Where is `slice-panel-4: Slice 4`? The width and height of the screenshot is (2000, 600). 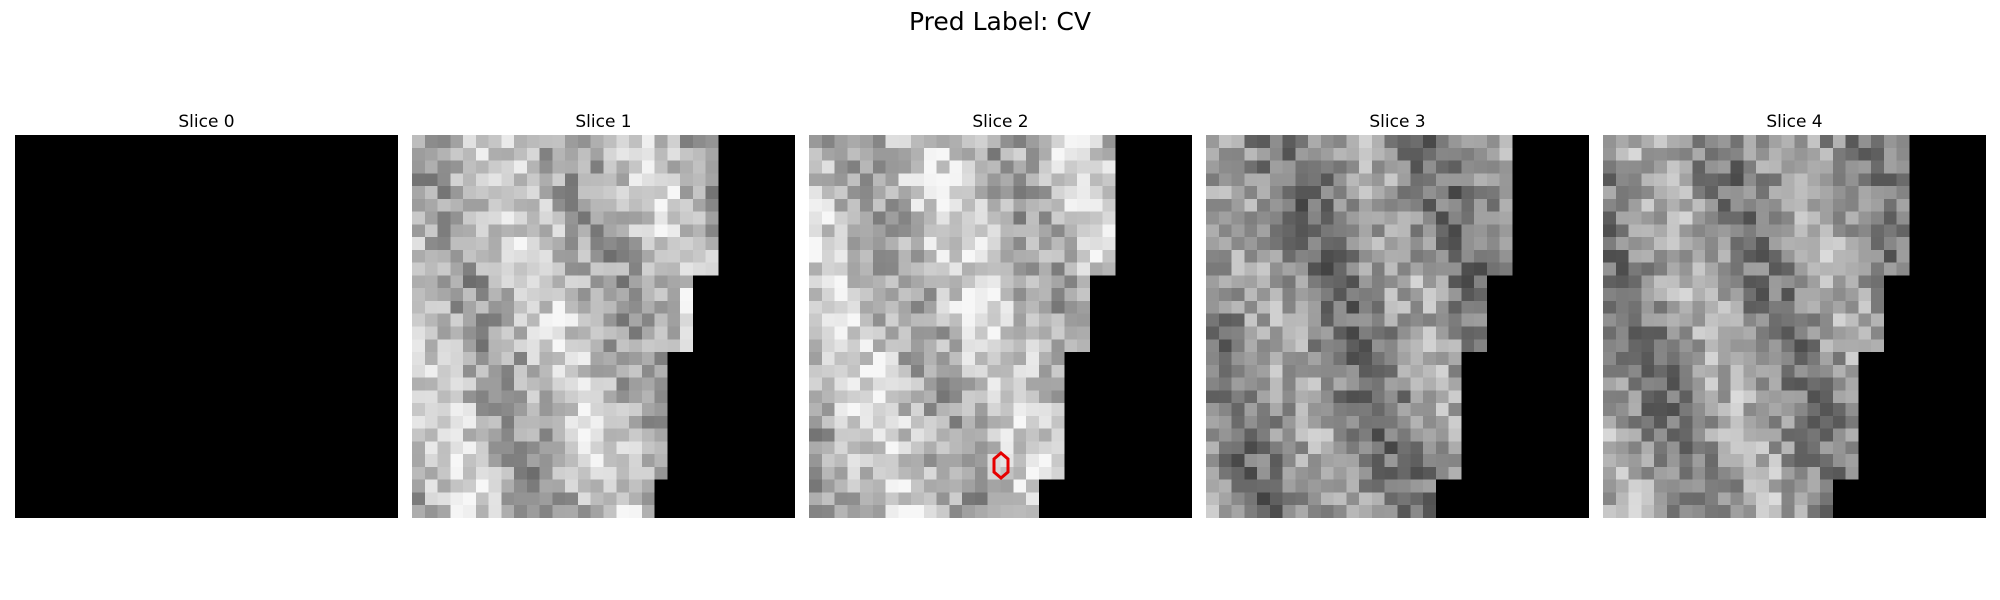 slice-panel-4: Slice 4 is located at coordinates (1794, 315).